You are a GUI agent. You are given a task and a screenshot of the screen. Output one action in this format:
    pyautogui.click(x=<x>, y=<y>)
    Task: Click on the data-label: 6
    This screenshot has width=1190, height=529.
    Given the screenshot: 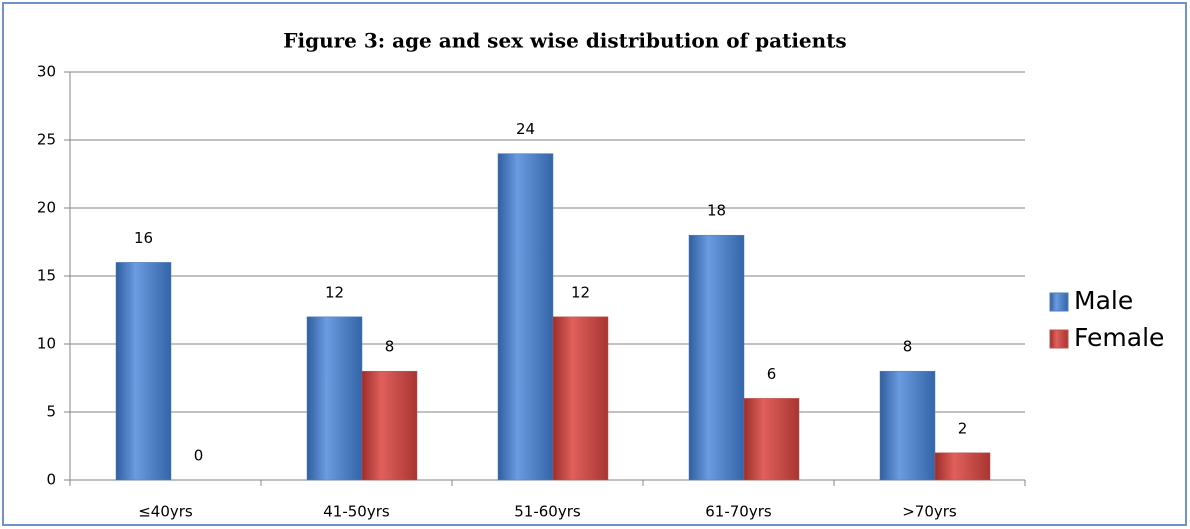 What is the action you would take?
    pyautogui.click(x=772, y=374)
    